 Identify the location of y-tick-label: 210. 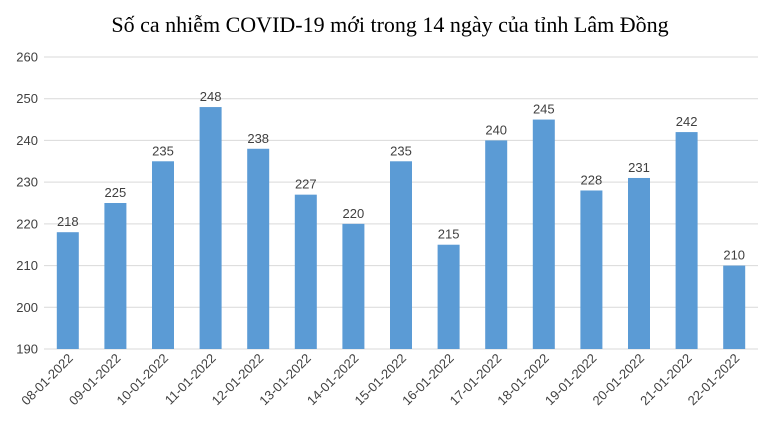
(27, 265).